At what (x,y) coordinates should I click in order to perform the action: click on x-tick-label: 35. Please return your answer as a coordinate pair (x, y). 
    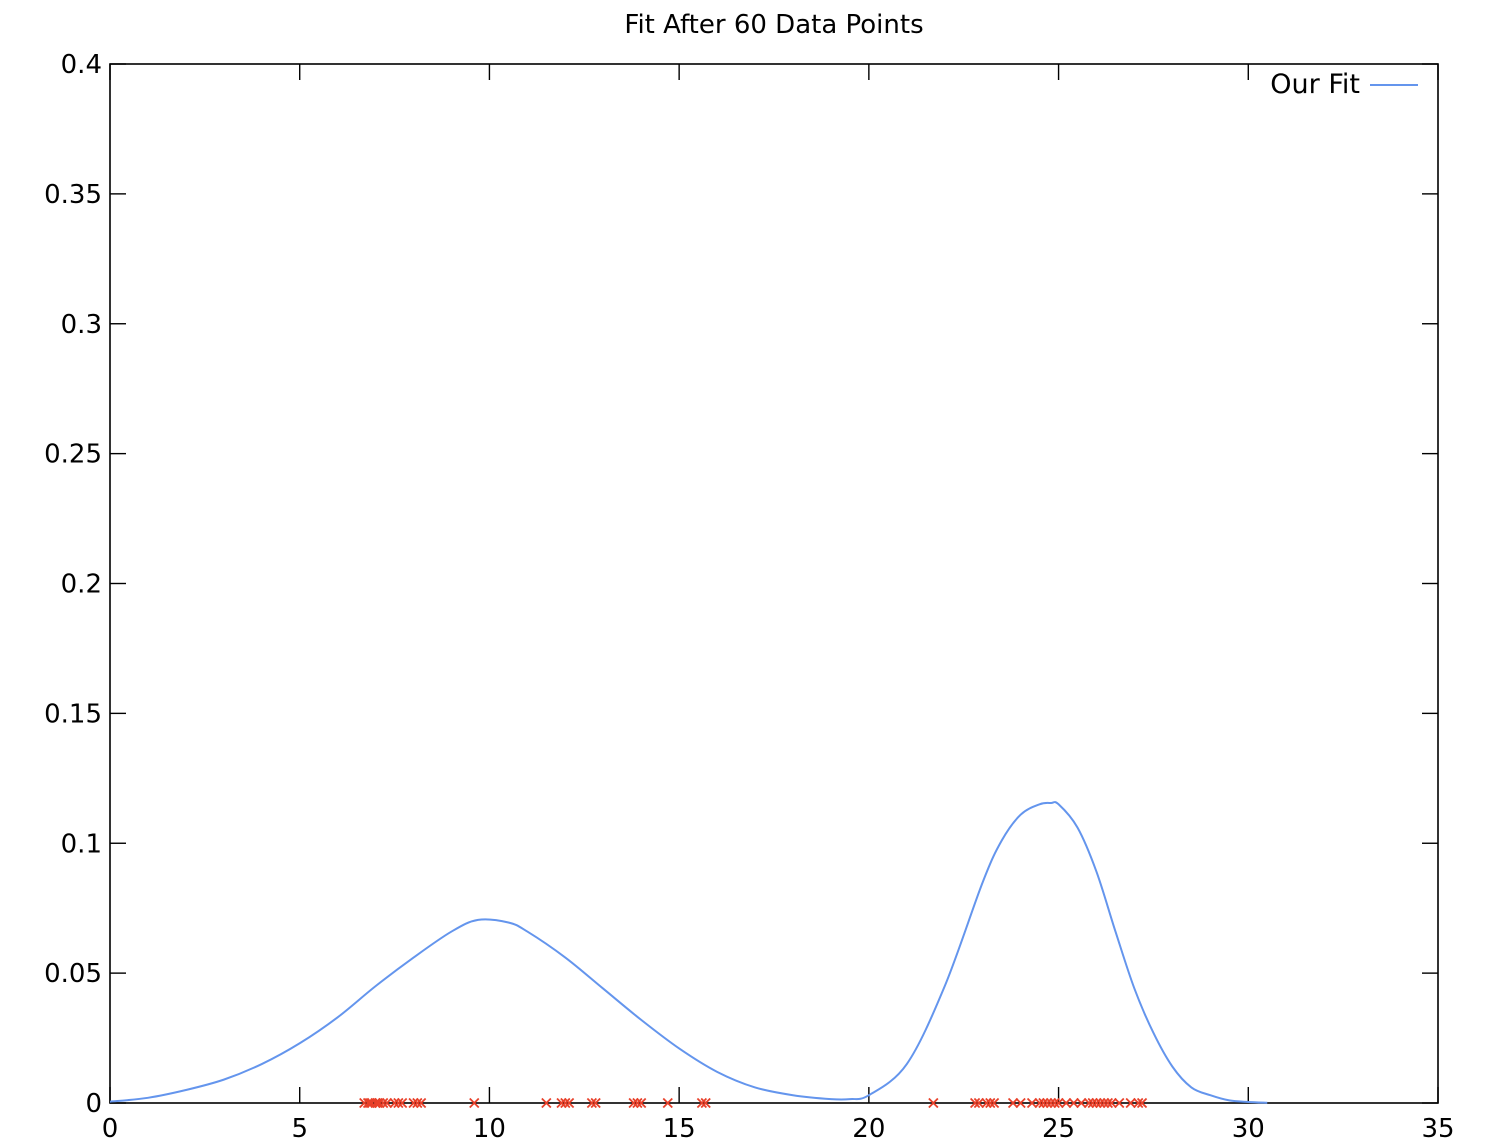
    Looking at the image, I should click on (1437, 1129).